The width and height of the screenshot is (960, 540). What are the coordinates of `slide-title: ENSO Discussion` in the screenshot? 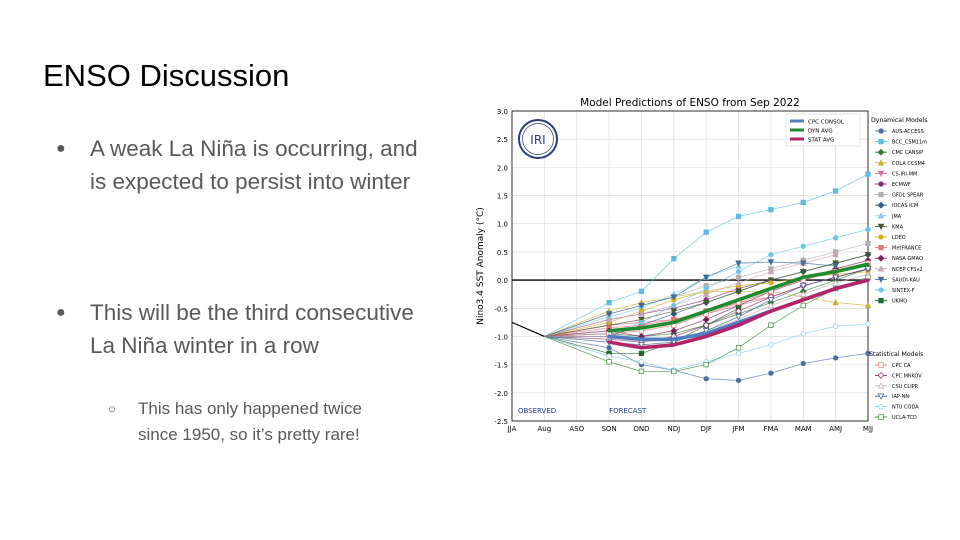 It's located at (166, 75).